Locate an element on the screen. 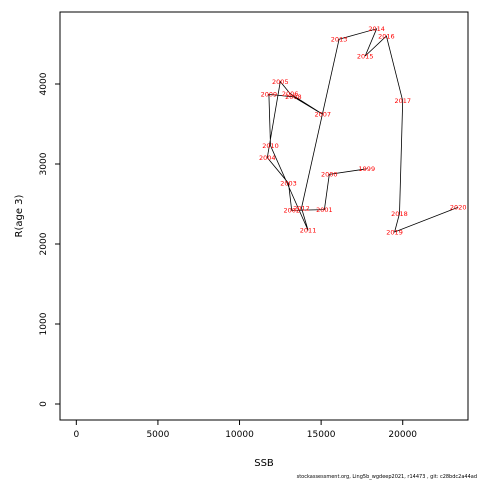 This screenshot has height=480, width=480. year-label-2001: 2001 is located at coordinates (324, 210).